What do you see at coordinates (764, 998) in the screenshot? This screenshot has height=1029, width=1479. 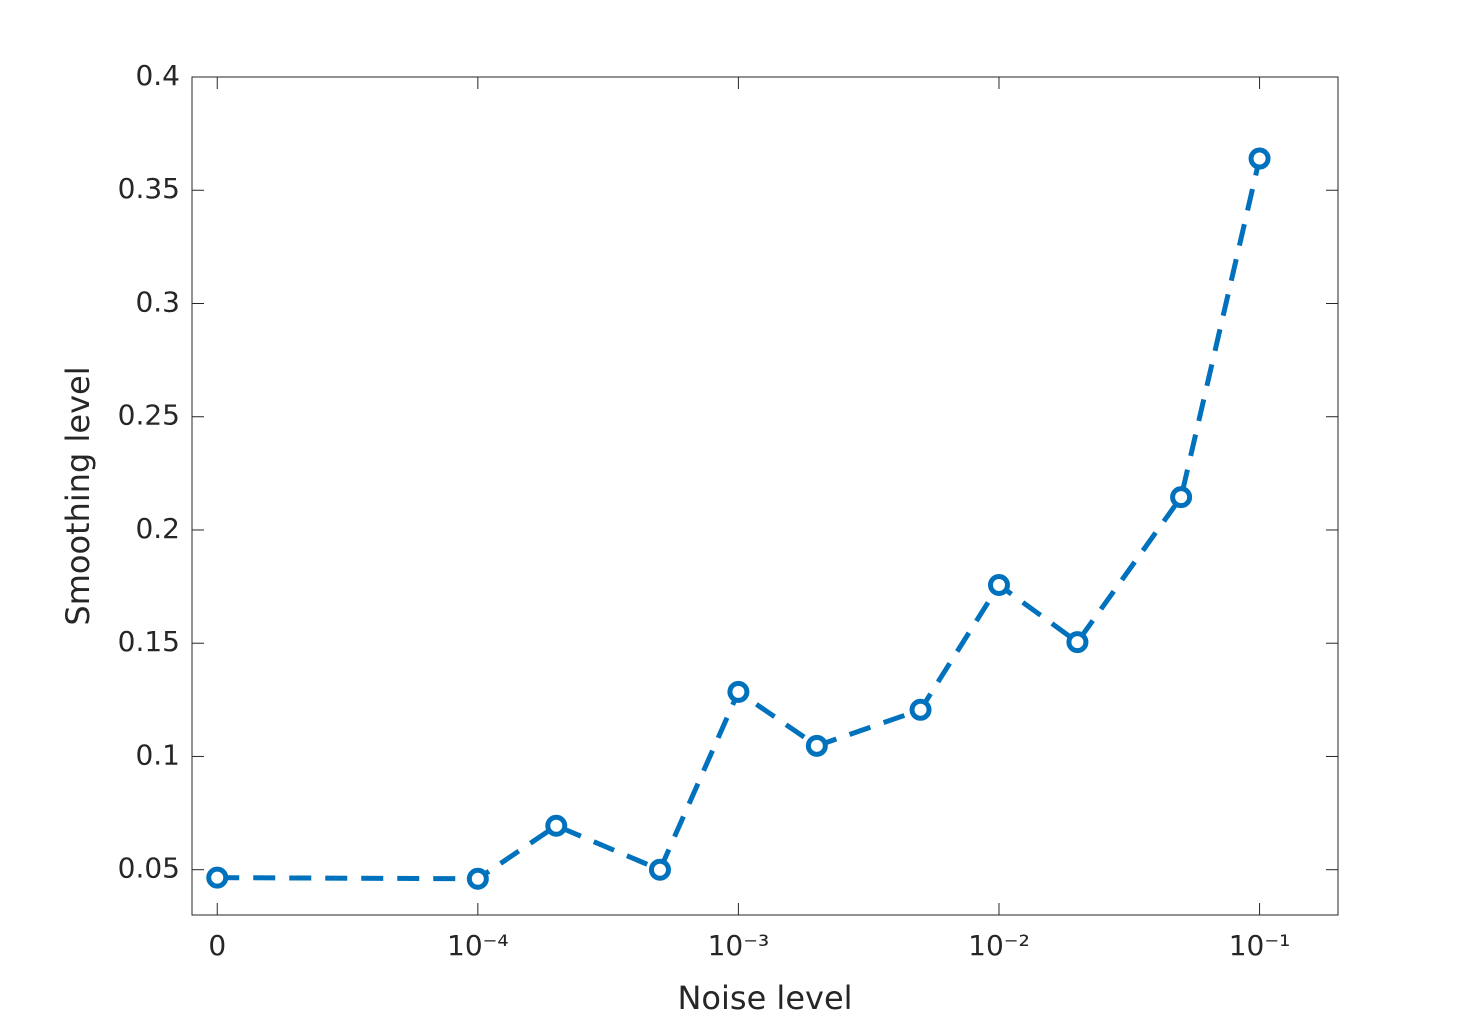 I see `x-axis-label: Noise level` at bounding box center [764, 998].